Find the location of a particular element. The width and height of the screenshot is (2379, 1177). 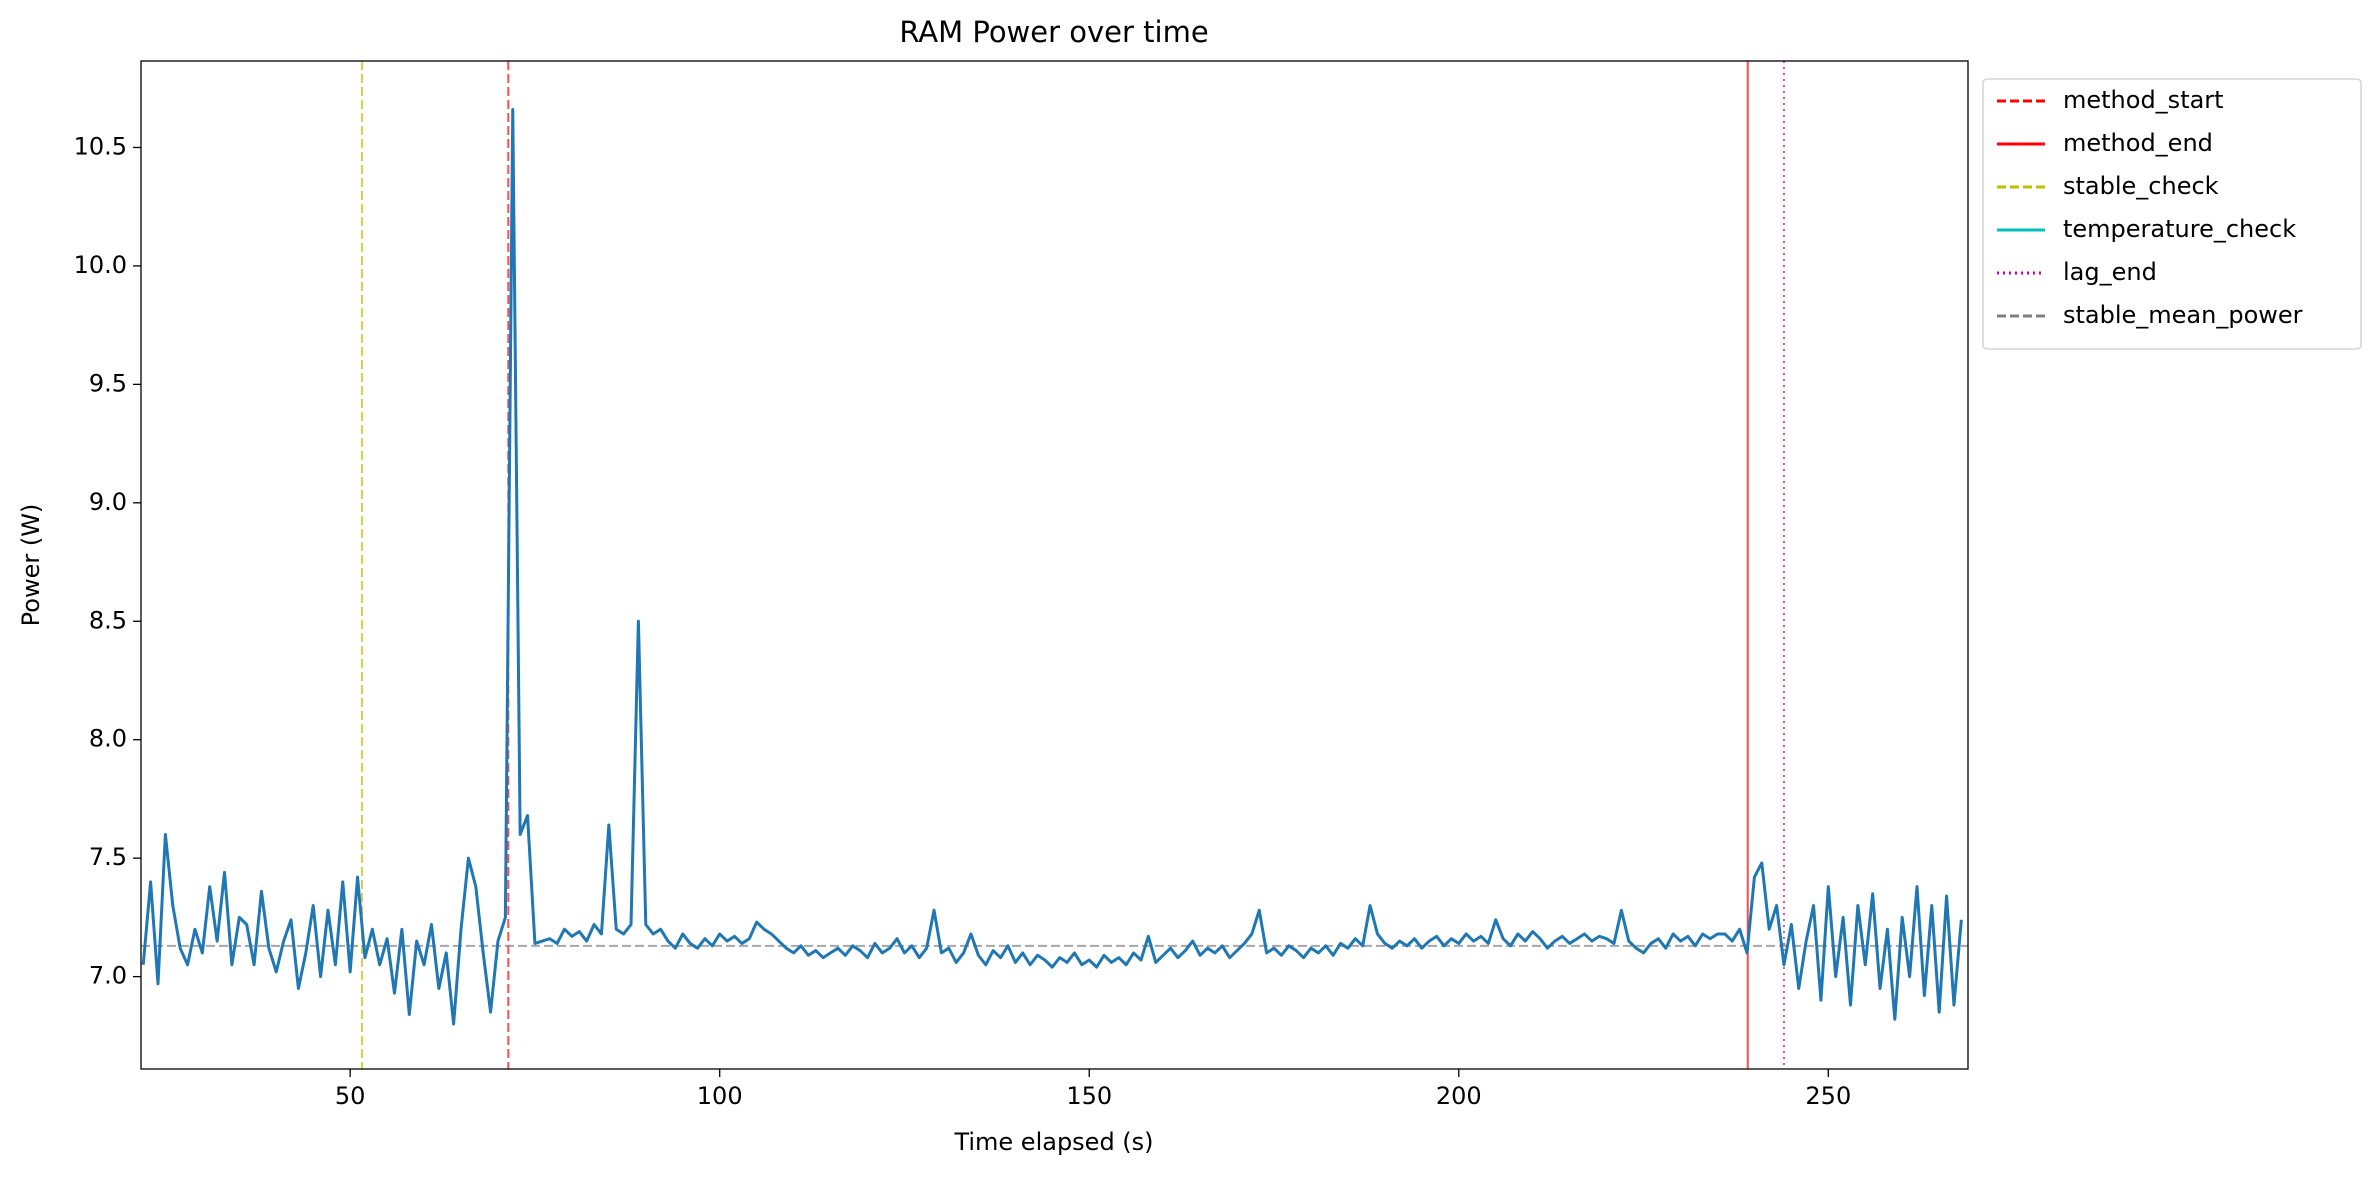

legend-label: stable_check is located at coordinates (2141, 186).